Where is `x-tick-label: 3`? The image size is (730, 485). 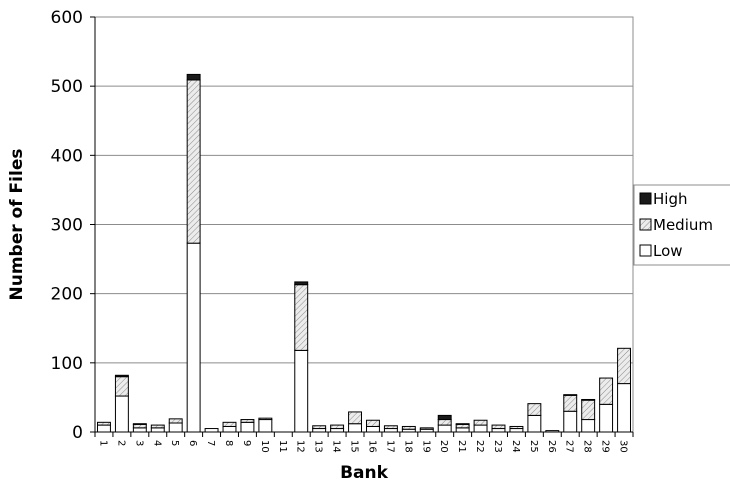
x-tick-label: 3 is located at coordinates (138, 443).